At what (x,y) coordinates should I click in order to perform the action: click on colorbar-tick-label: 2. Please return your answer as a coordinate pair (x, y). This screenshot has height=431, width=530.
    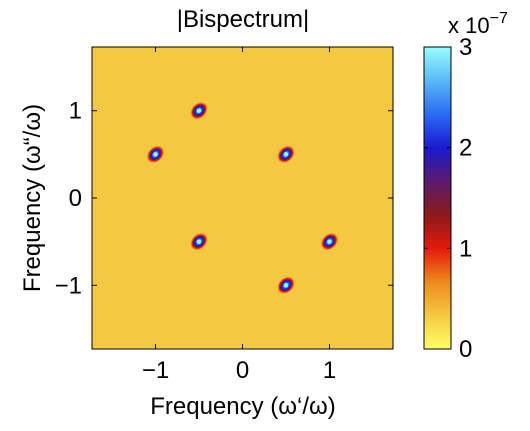
    Looking at the image, I should click on (465, 148).